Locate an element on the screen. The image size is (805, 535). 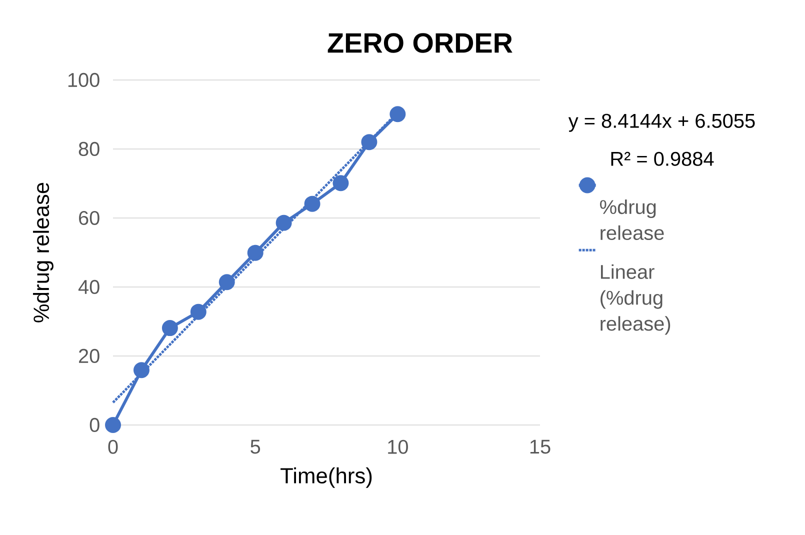
x-tick-label: 10 is located at coordinates (398, 447).